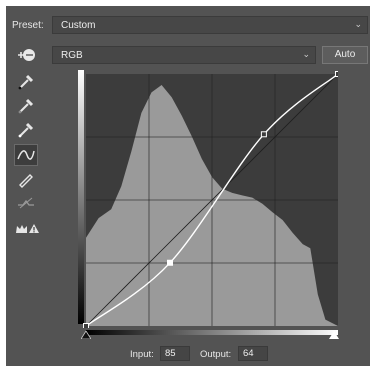 The width and height of the screenshot is (370, 374). Describe the element at coordinates (28, 25) in the screenshot. I see `preset-label: Preset:` at that location.